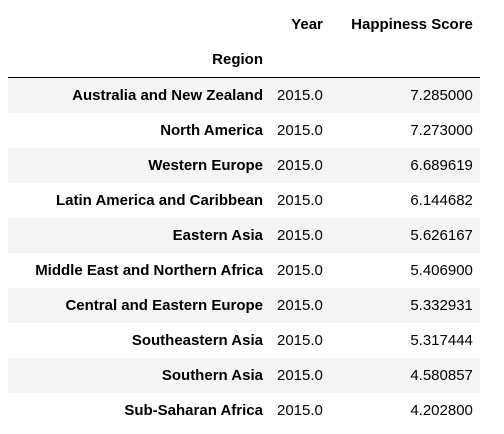 The image size is (504, 434). What do you see at coordinates (217, 235) in the screenshot?
I see `row-index-label: Eastern Asia` at bounding box center [217, 235].